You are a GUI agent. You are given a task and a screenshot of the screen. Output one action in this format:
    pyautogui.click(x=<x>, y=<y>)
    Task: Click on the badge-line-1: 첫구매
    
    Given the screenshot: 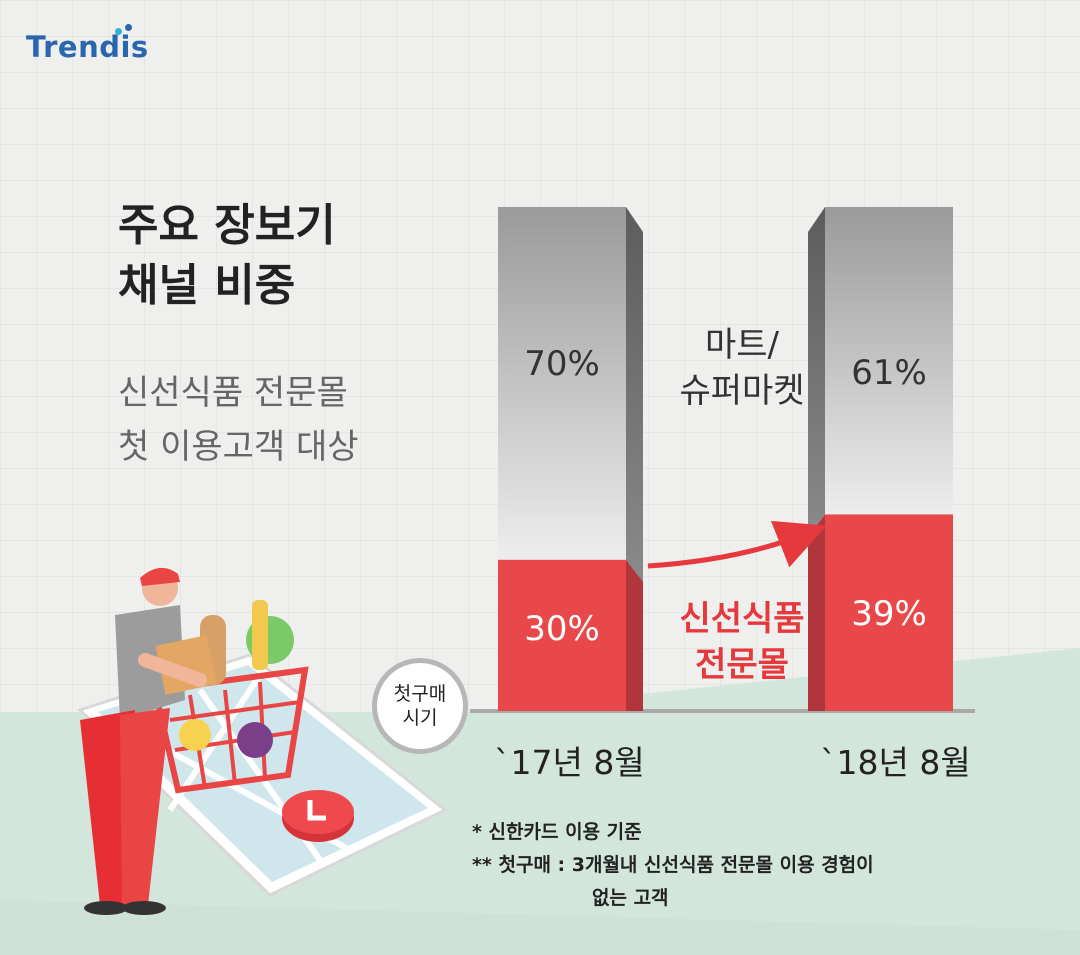 What is the action you would take?
    pyautogui.click(x=420, y=694)
    